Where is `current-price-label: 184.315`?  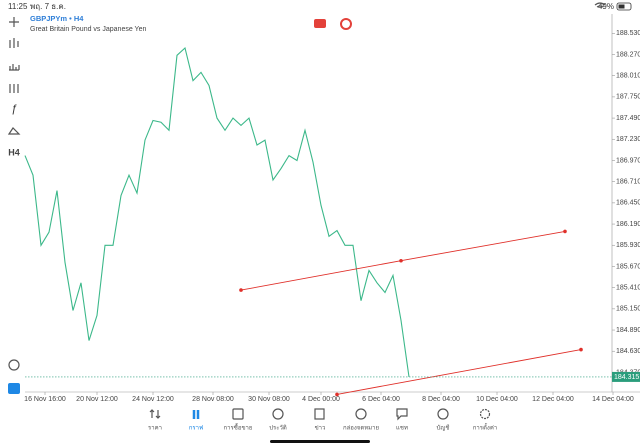
current-price-label: 184.315 is located at coordinates (626, 377).